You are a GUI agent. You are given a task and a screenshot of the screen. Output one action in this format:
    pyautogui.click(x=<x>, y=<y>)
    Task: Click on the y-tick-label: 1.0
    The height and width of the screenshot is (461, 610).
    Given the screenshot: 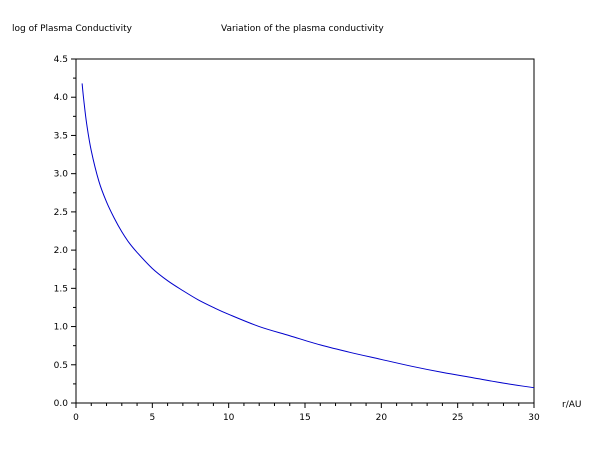 What is the action you would take?
    pyautogui.click(x=61, y=328)
    